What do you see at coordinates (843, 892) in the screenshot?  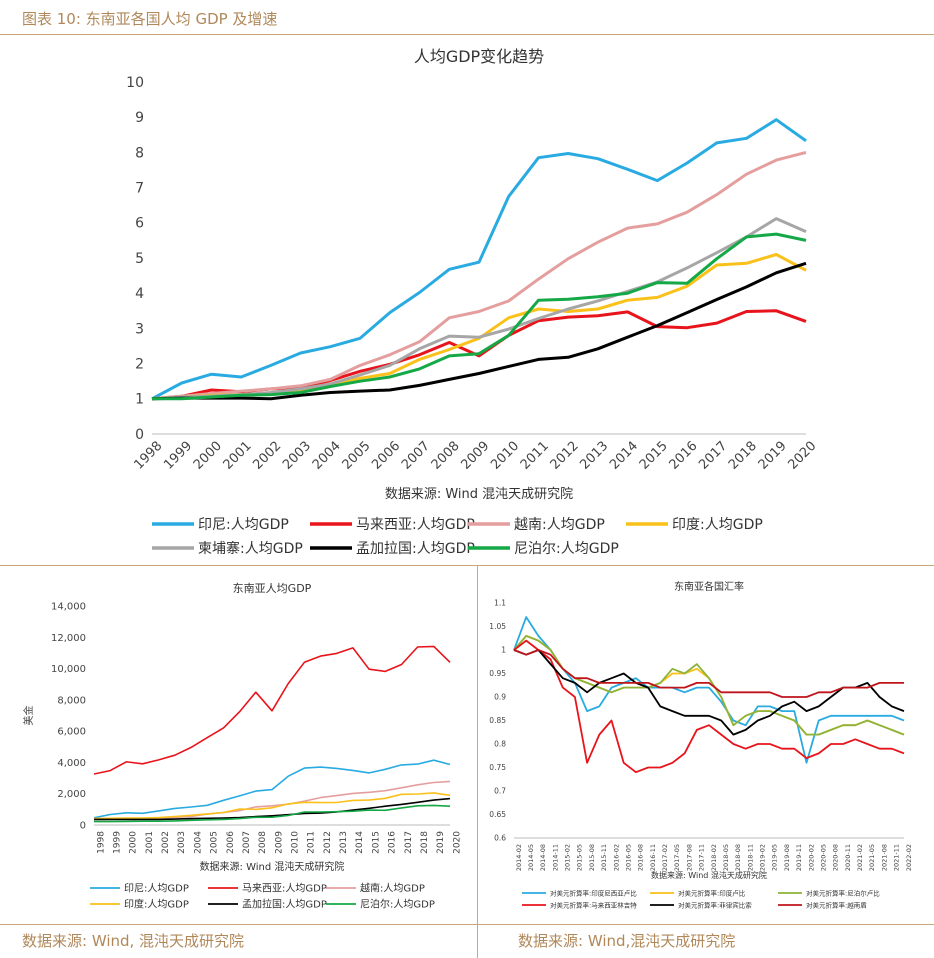 I see `legend-label: 对美元折算率:尼泊尔卢比` at bounding box center [843, 892].